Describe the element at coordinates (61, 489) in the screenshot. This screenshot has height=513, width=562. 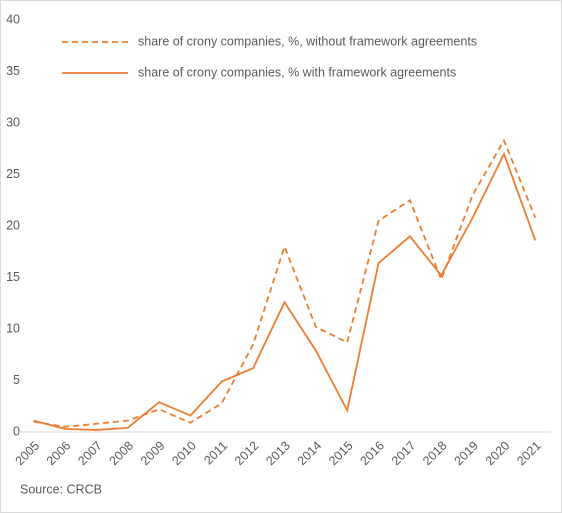
I see `source-note: Source: CRCB` at that location.